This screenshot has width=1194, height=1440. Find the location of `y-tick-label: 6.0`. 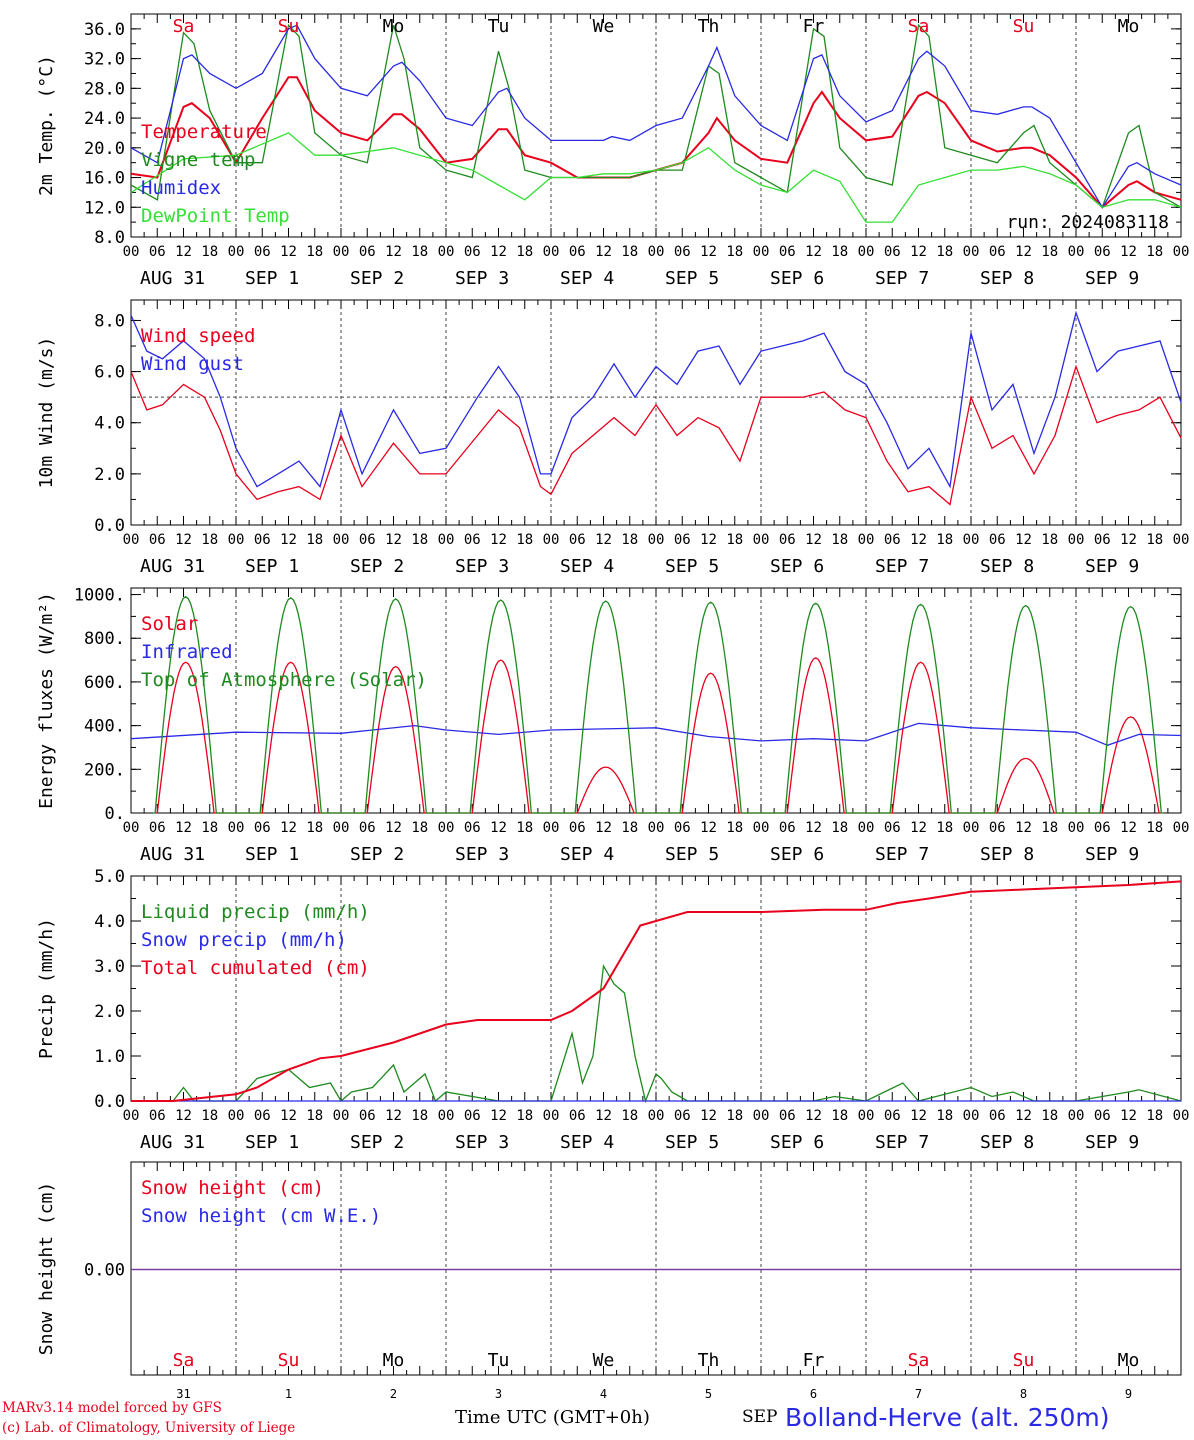

y-tick-label: 6.0 is located at coordinates (109, 373).